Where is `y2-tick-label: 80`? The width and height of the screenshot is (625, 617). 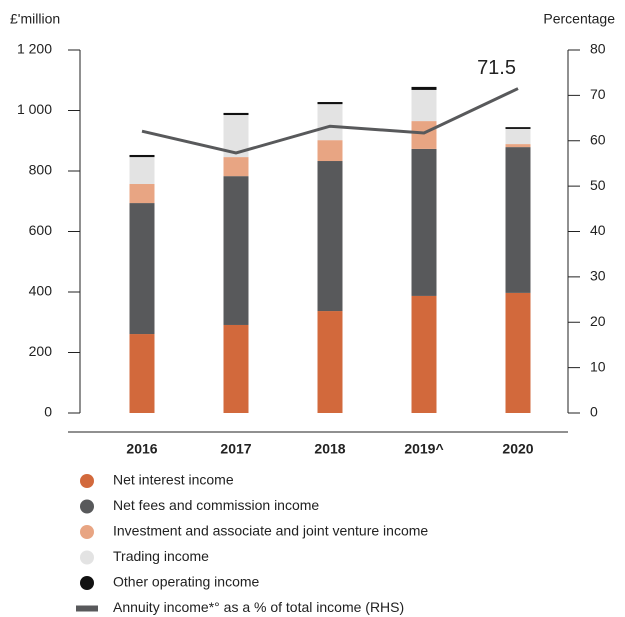 y2-tick-label: 80 is located at coordinates (598, 49).